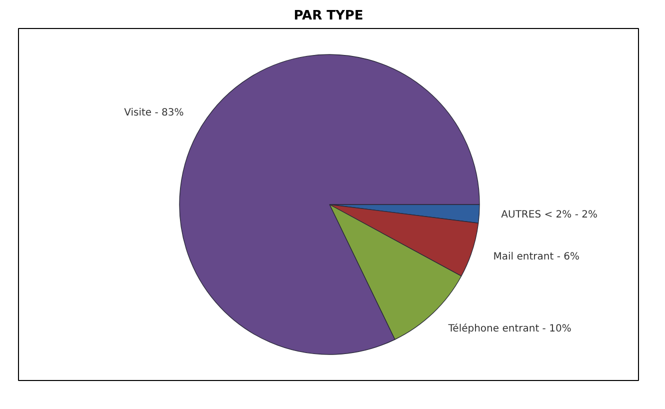  I want to click on slice-label: Téléphone entrant - 10%, so click(509, 328).